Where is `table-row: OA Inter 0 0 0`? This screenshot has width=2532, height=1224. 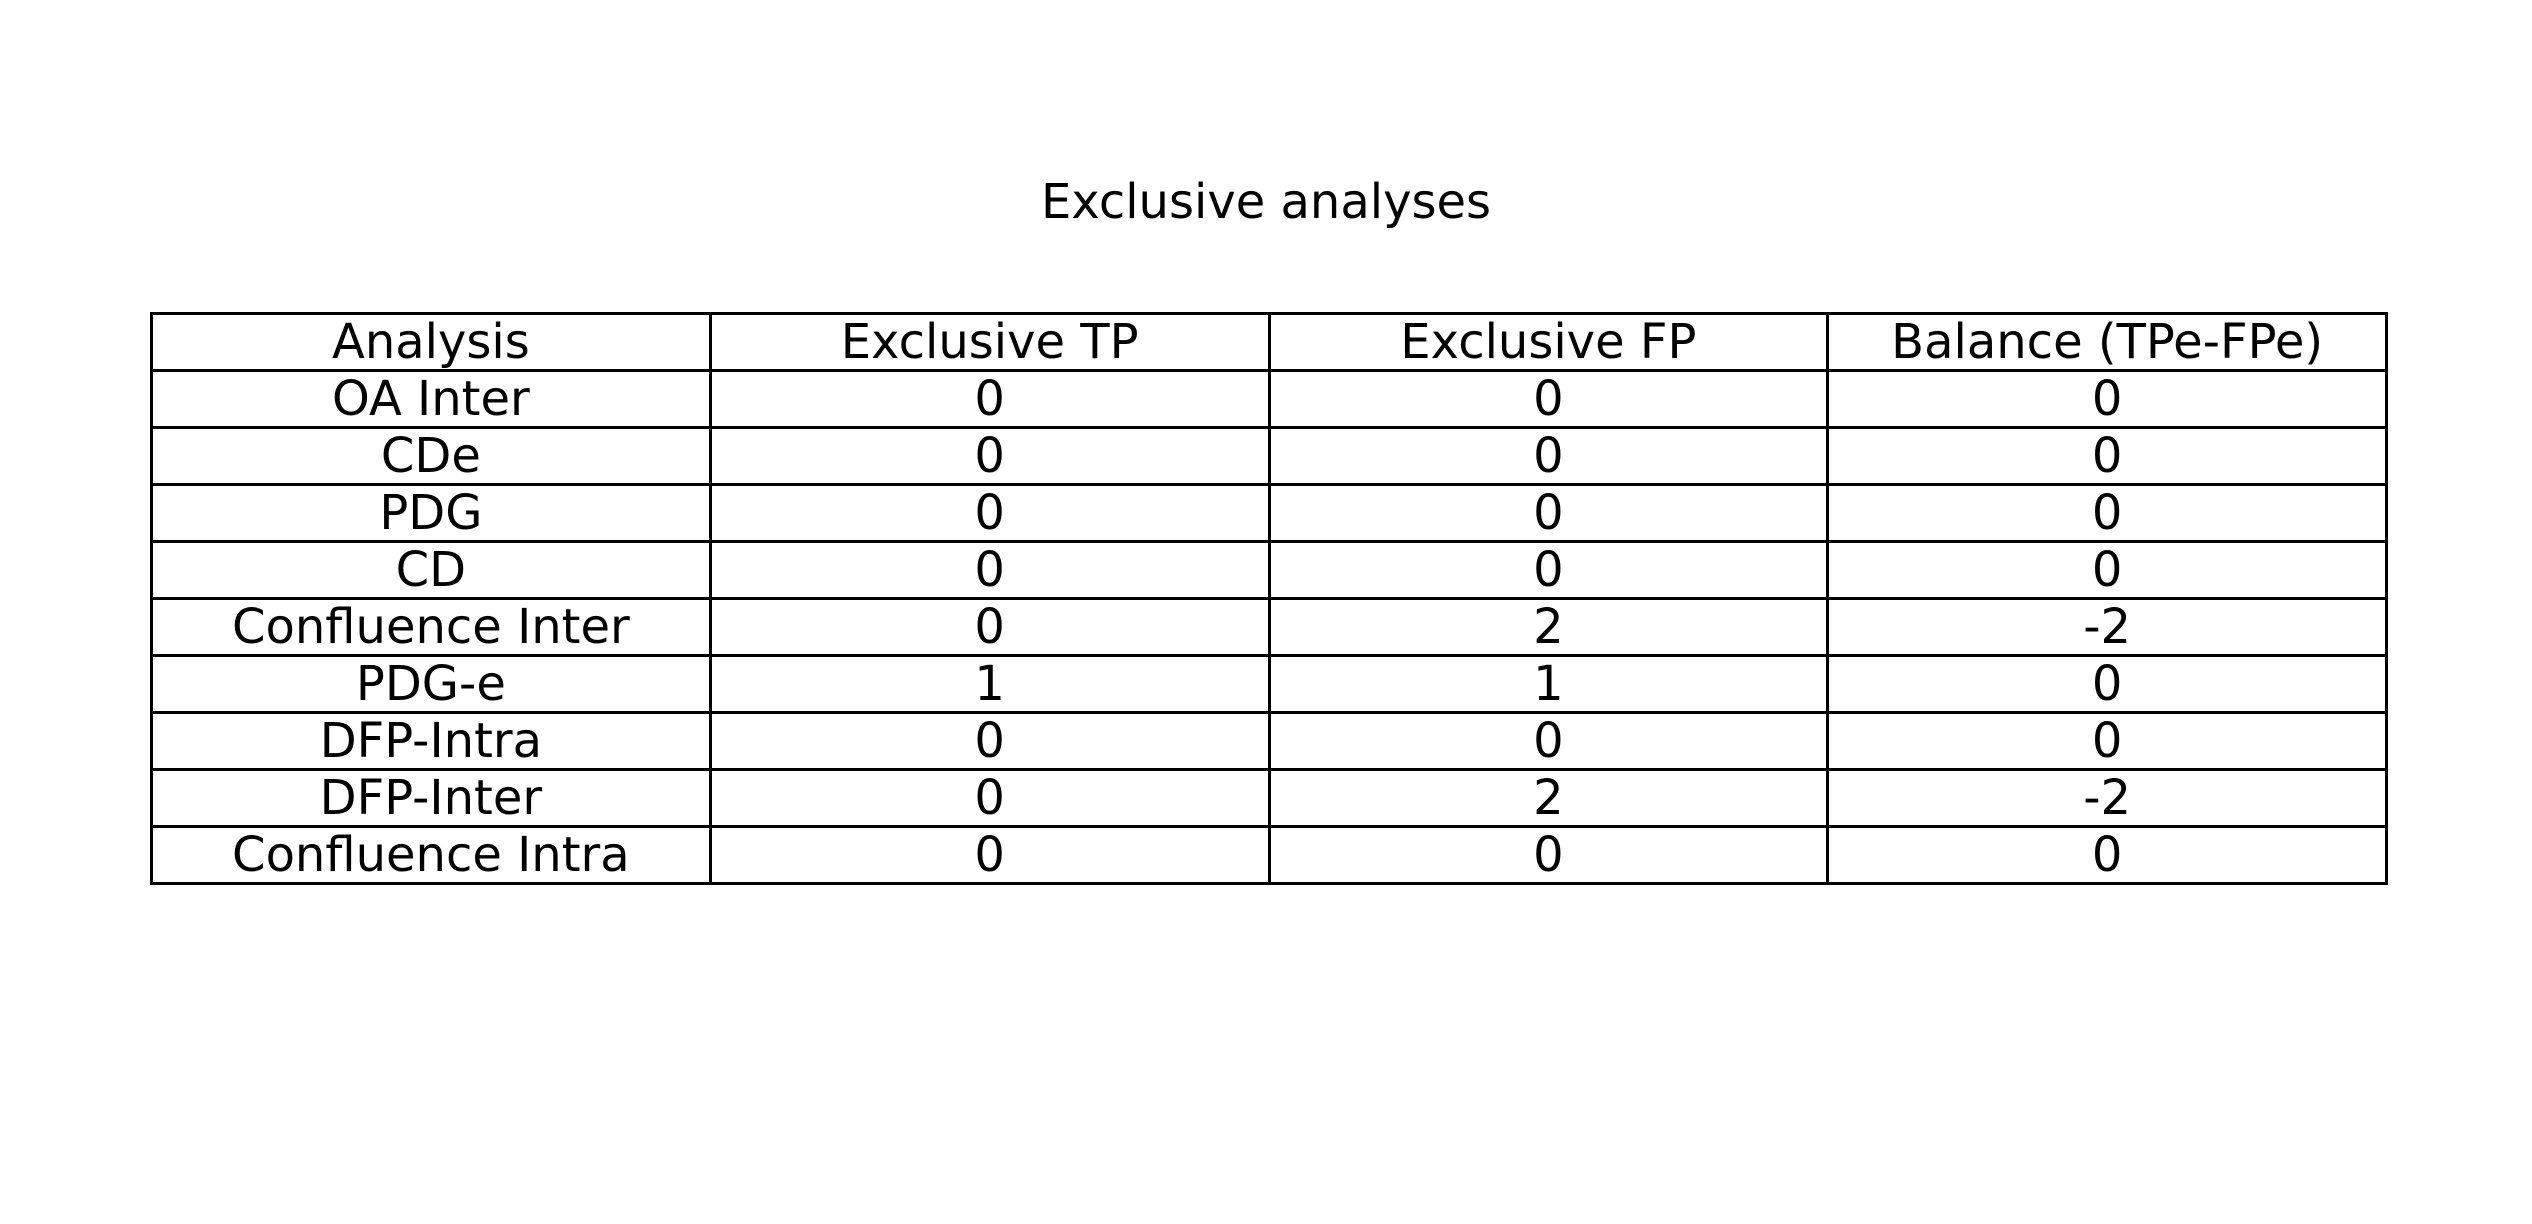
table-row: OA Inter 0 0 0 is located at coordinates (1269, 399).